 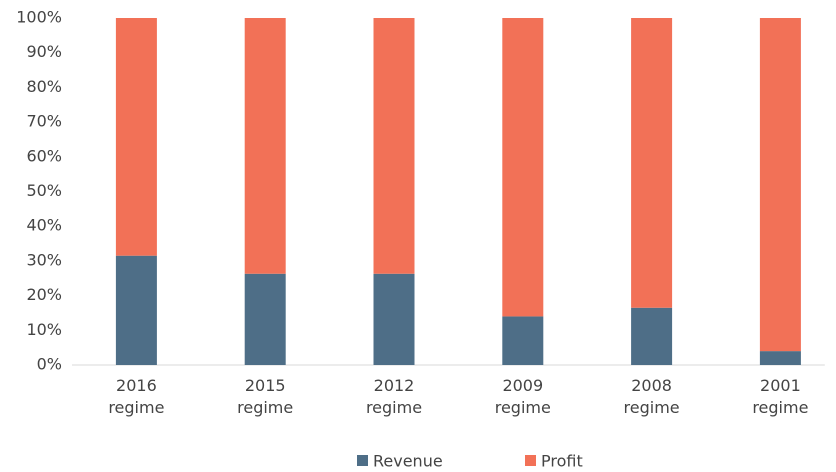 I want to click on y-tick-label: 0%, so click(x=49, y=364).